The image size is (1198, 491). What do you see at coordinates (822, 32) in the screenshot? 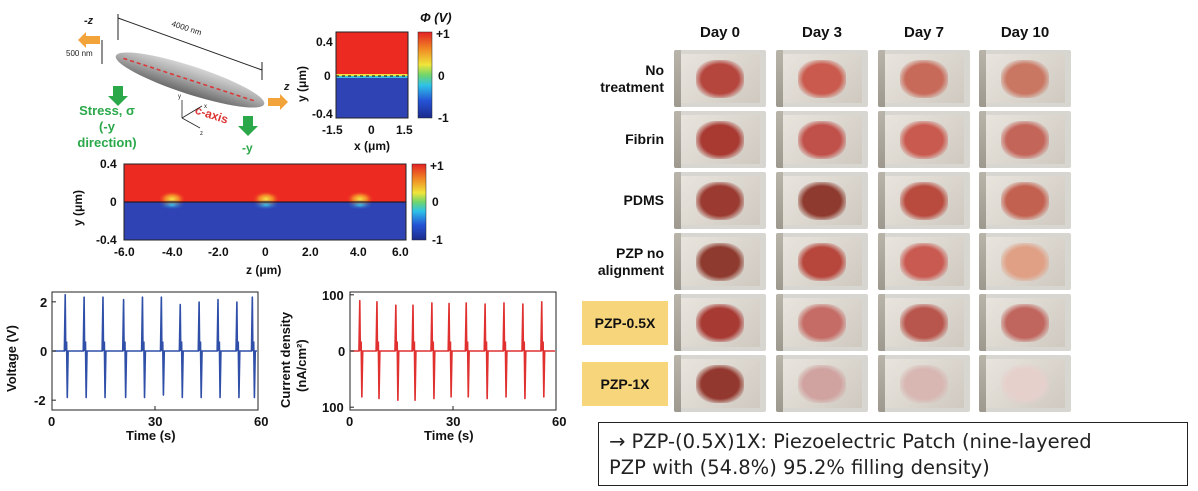
I see `column-header-day: Day 3` at bounding box center [822, 32].